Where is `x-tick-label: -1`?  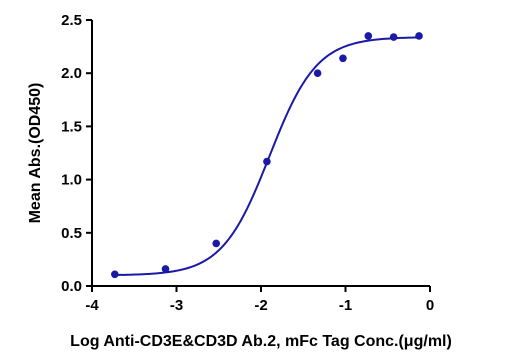
x-tick-label: -1 is located at coordinates (345, 305).